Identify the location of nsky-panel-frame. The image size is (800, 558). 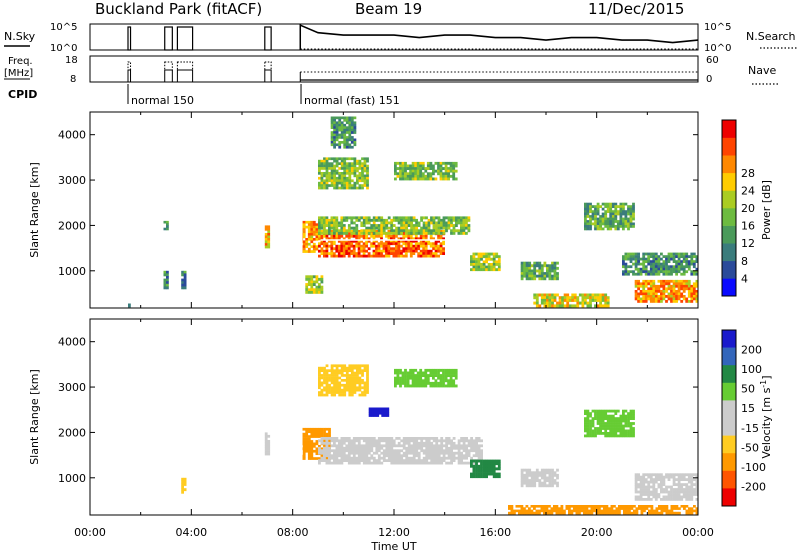
(394, 37).